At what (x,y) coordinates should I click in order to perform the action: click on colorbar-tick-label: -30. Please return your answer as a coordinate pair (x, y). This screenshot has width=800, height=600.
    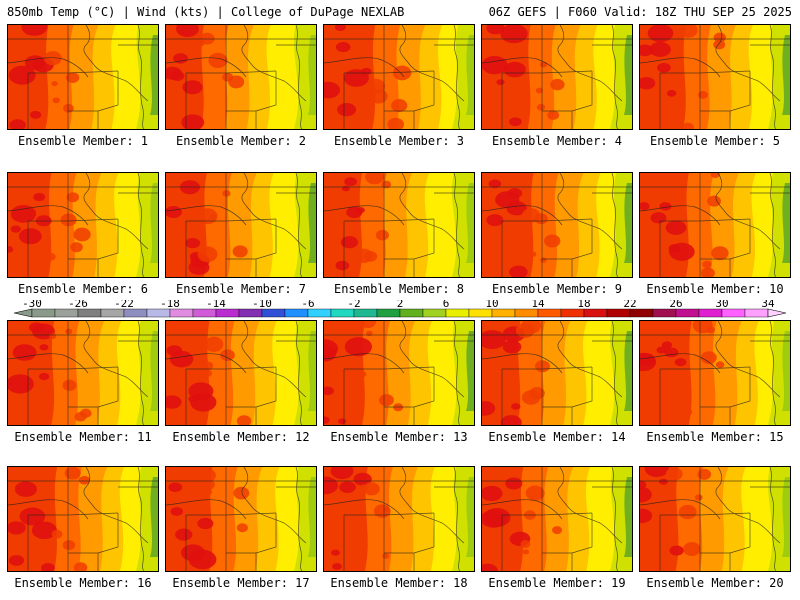
    Looking at the image, I should click on (32, 305).